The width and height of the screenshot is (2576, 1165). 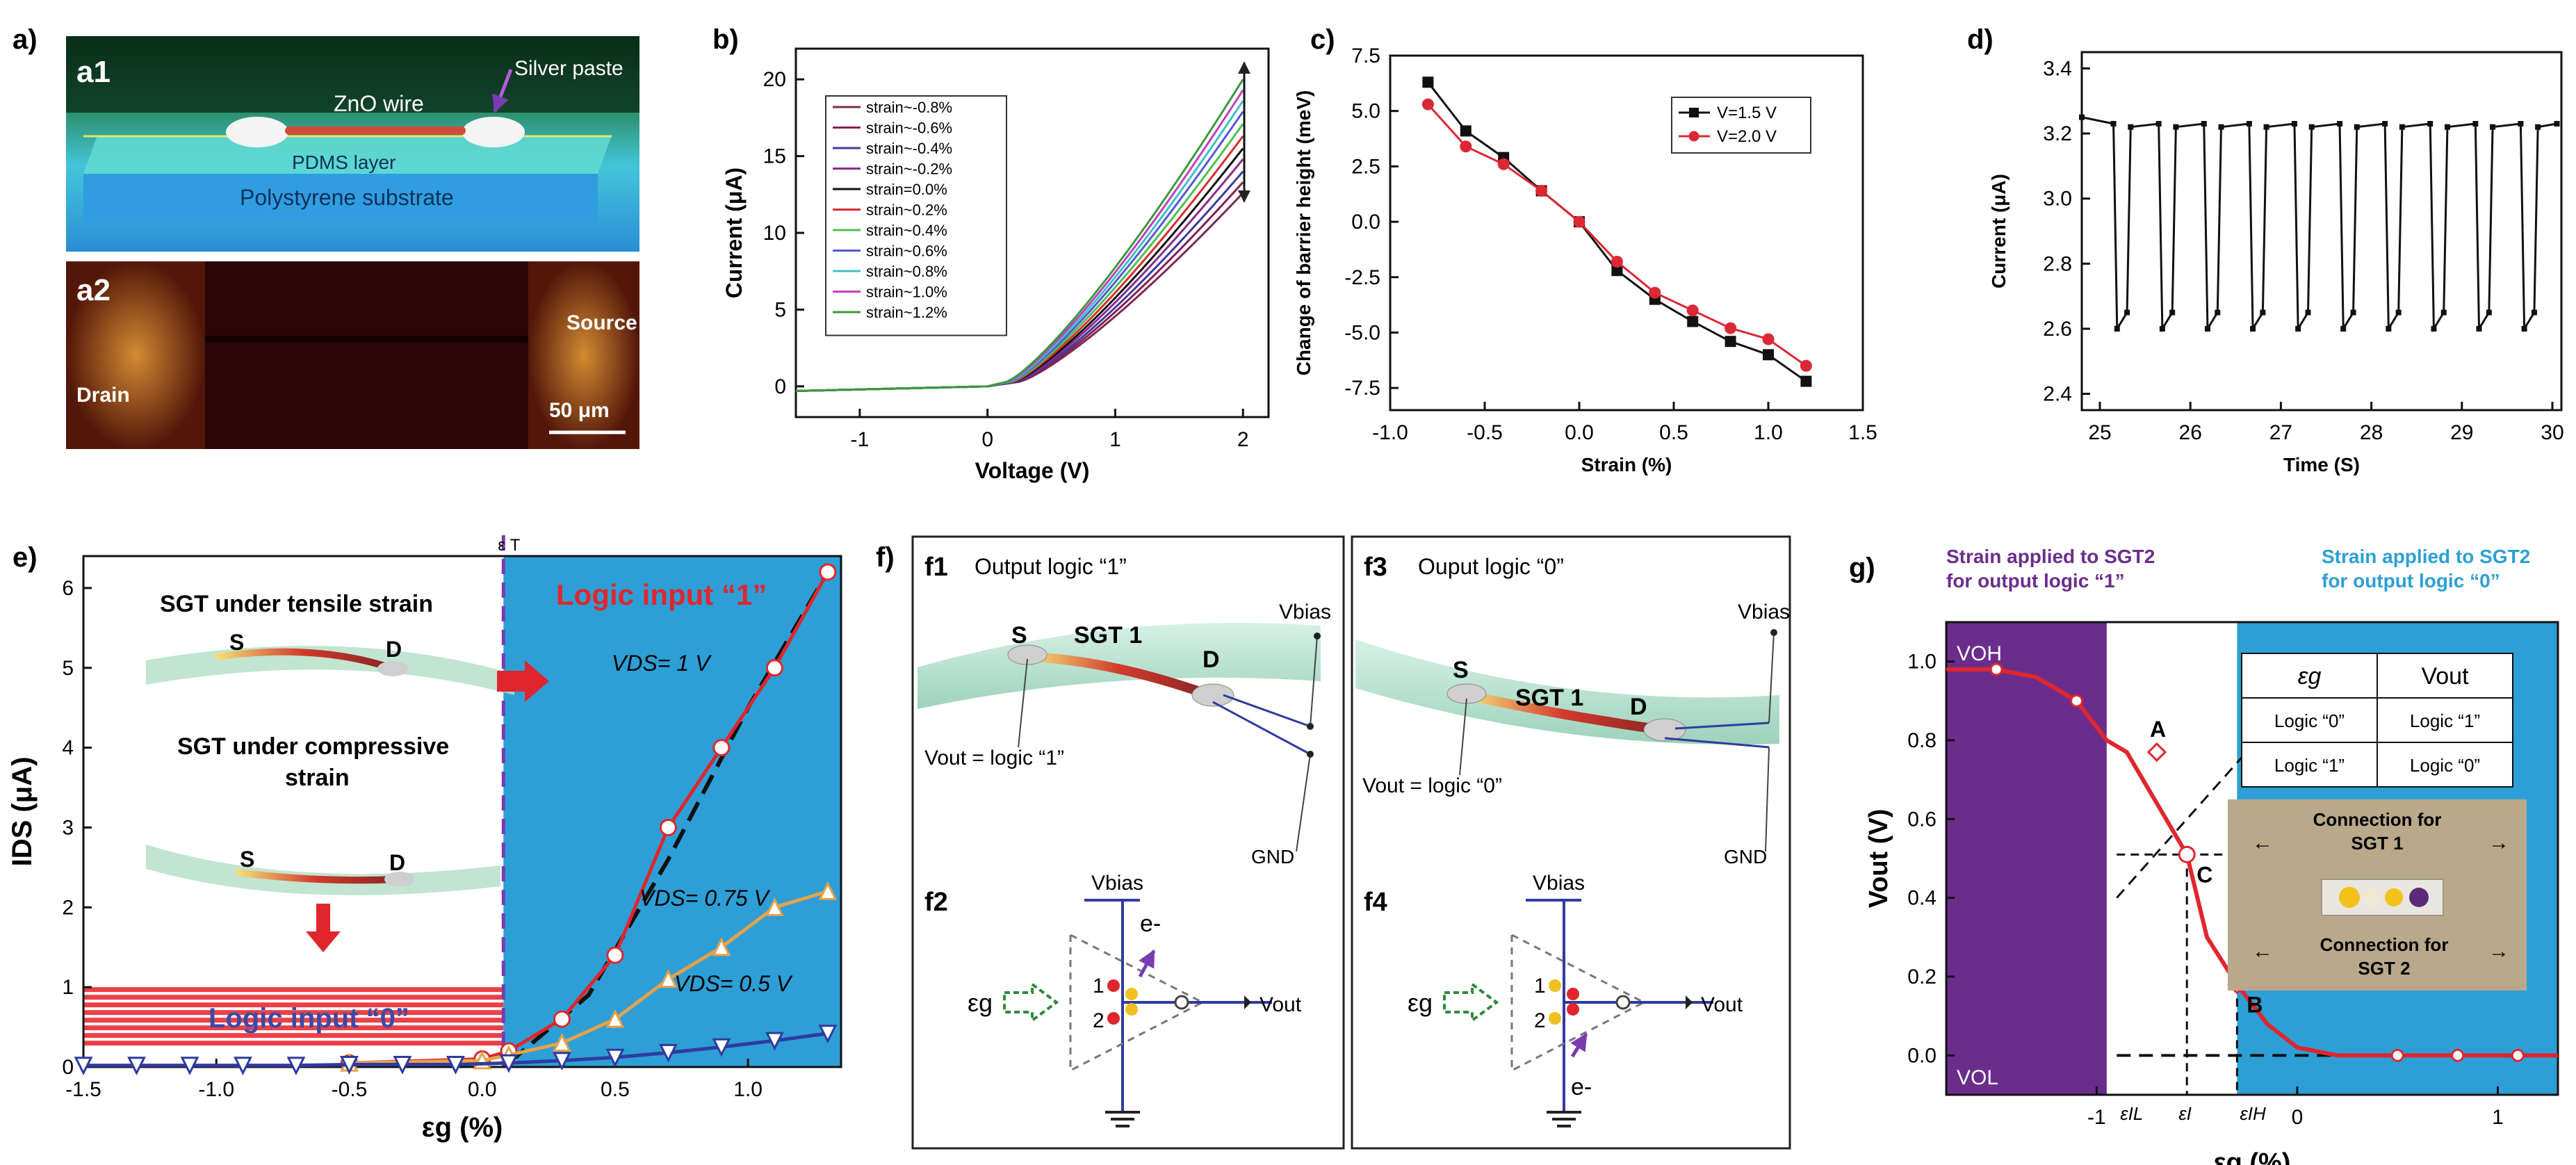 What do you see at coordinates (2096, 1117) in the screenshot?
I see `x-tick-label: -1` at bounding box center [2096, 1117].